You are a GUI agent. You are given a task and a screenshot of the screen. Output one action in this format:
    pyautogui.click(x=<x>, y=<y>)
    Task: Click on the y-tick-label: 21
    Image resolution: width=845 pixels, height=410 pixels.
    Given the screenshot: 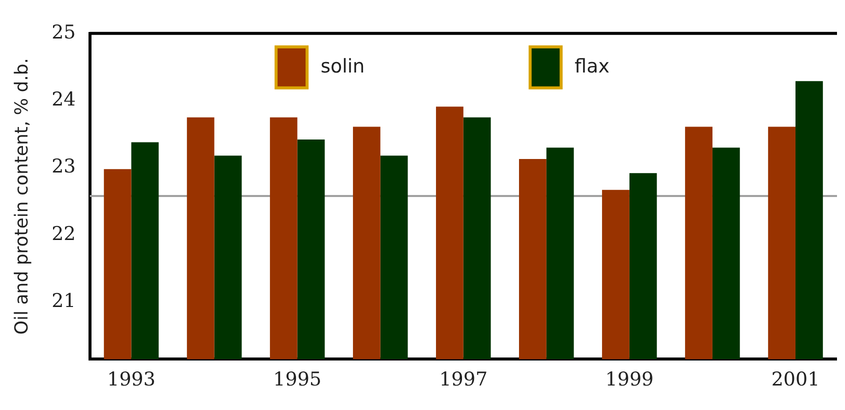 What is the action you would take?
    pyautogui.click(x=64, y=301)
    